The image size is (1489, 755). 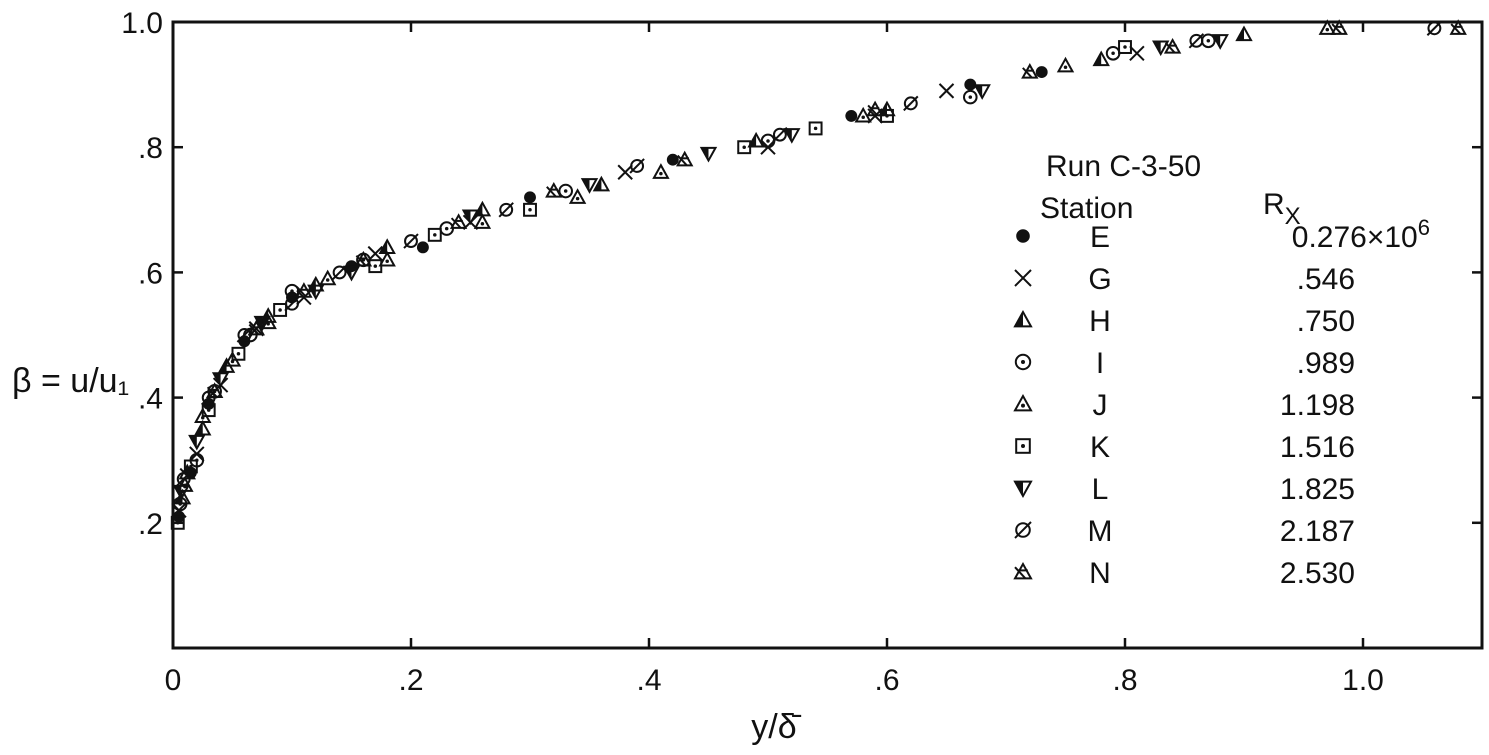 I want to click on legend-rx-value: 1.825, so click(x=1317, y=489).